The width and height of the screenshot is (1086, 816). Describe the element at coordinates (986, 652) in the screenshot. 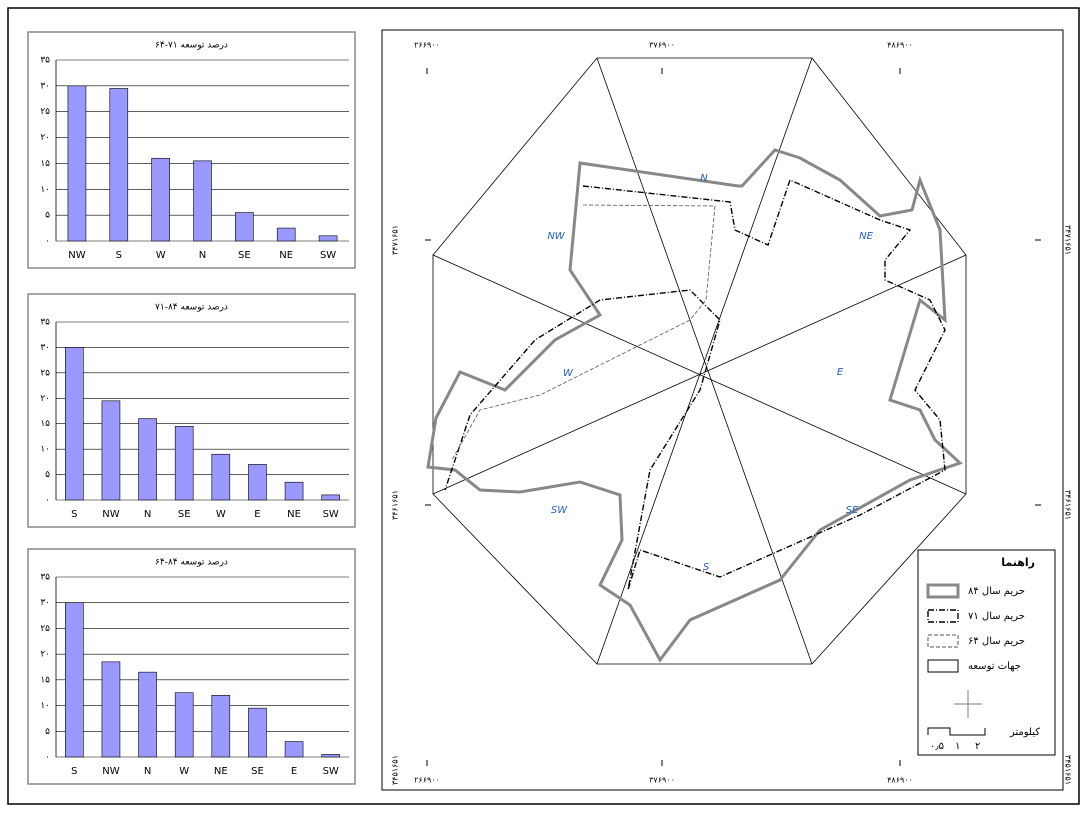

I see `legend-box` at that location.